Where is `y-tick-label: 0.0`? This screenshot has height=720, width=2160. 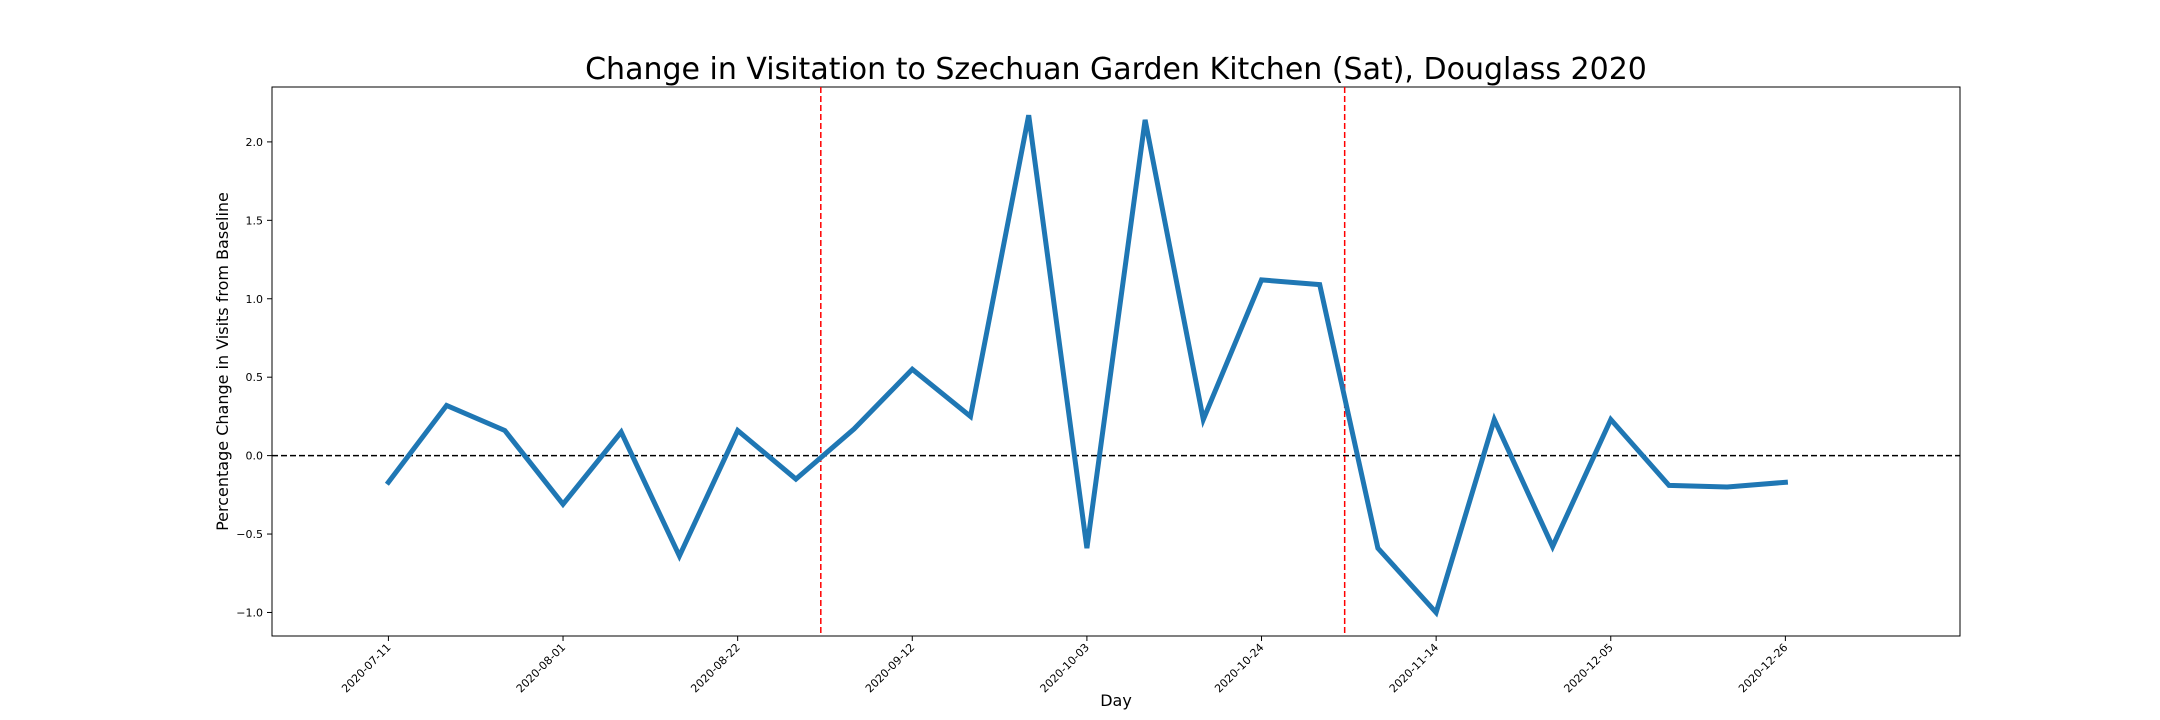
y-tick-label: 0.0 is located at coordinates (255, 456).